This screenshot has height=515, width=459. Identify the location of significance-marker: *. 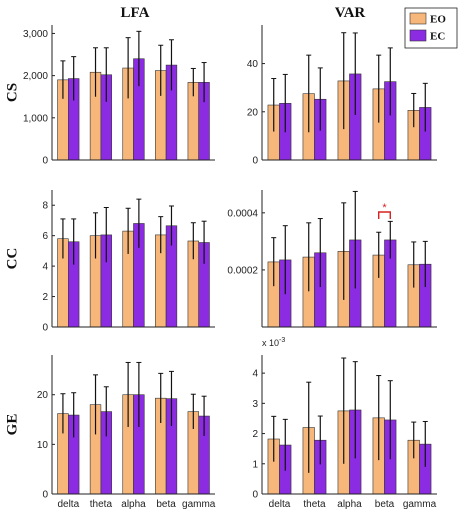
(384, 208).